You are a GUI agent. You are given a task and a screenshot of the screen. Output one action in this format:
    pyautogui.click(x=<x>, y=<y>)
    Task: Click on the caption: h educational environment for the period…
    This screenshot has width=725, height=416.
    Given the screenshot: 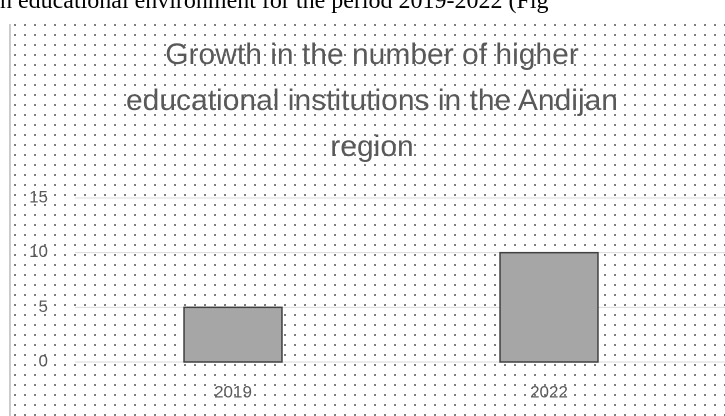 What is the action you would take?
    pyautogui.click(x=274, y=7)
    